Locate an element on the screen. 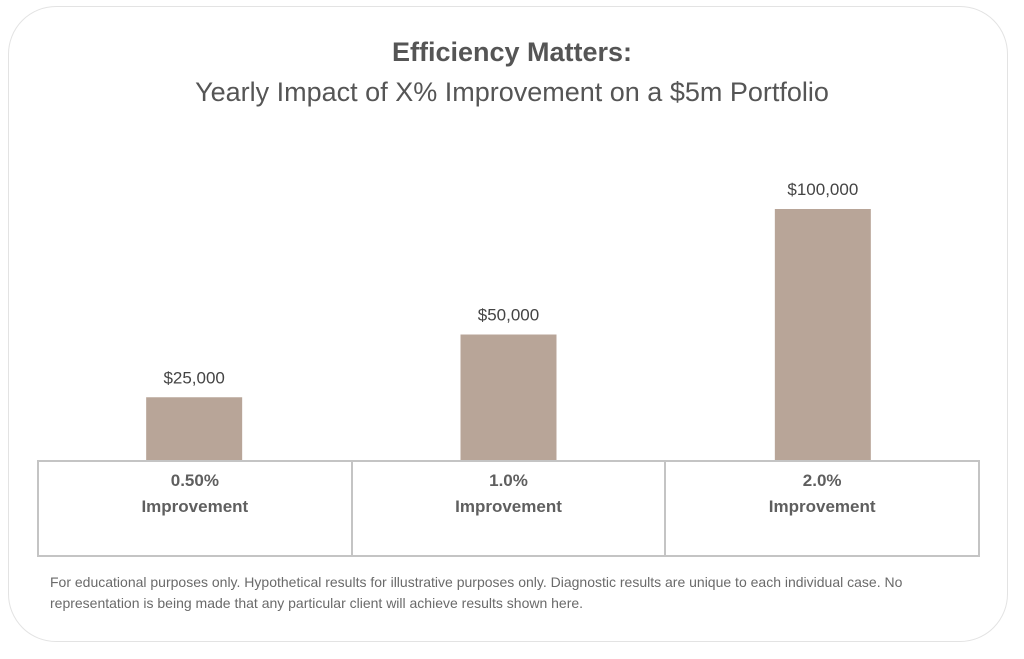 The height and width of the screenshot is (659, 1024). data-label: $50,000 is located at coordinates (508, 315).